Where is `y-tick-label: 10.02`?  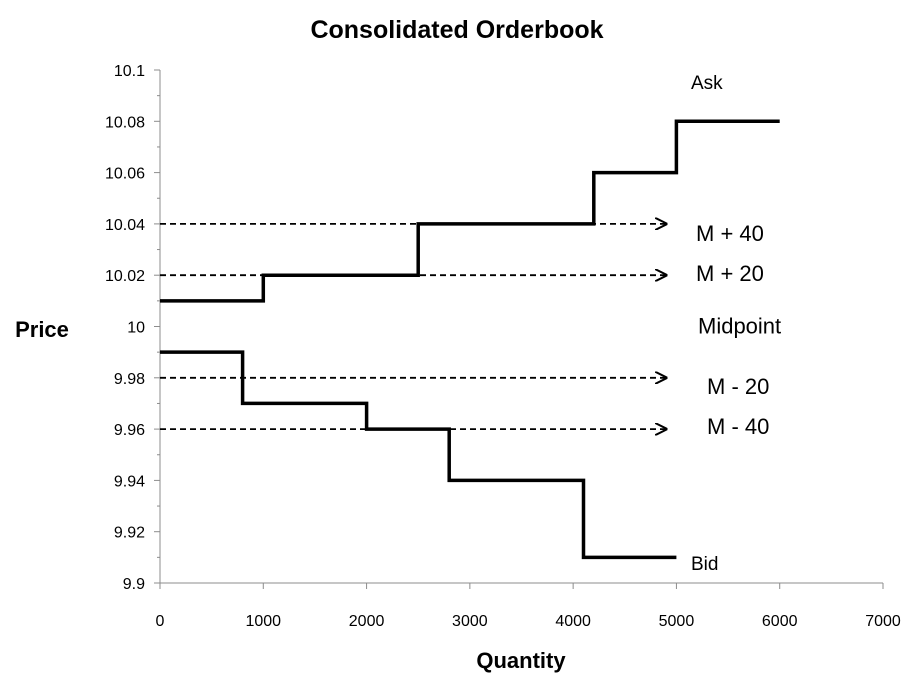
y-tick-label: 10.02 is located at coordinates (125, 276).